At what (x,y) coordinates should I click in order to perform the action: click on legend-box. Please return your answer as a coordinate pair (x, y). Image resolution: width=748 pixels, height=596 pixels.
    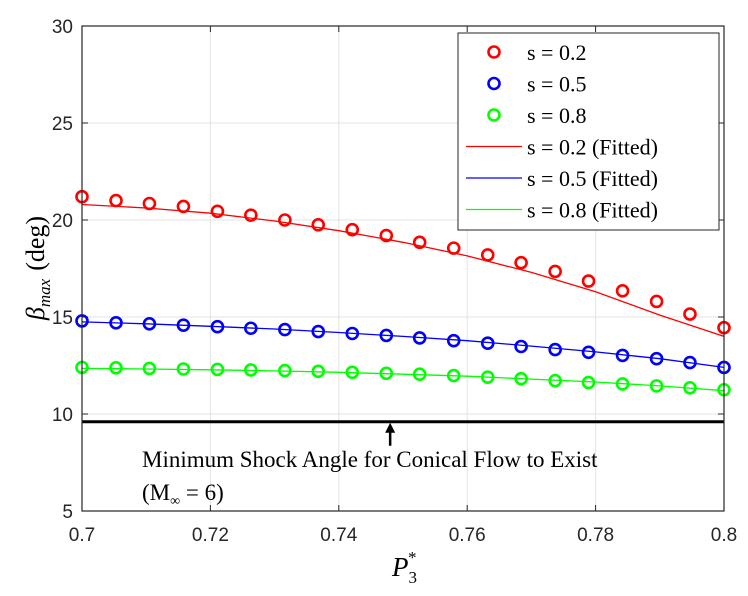
    Looking at the image, I should click on (588, 131).